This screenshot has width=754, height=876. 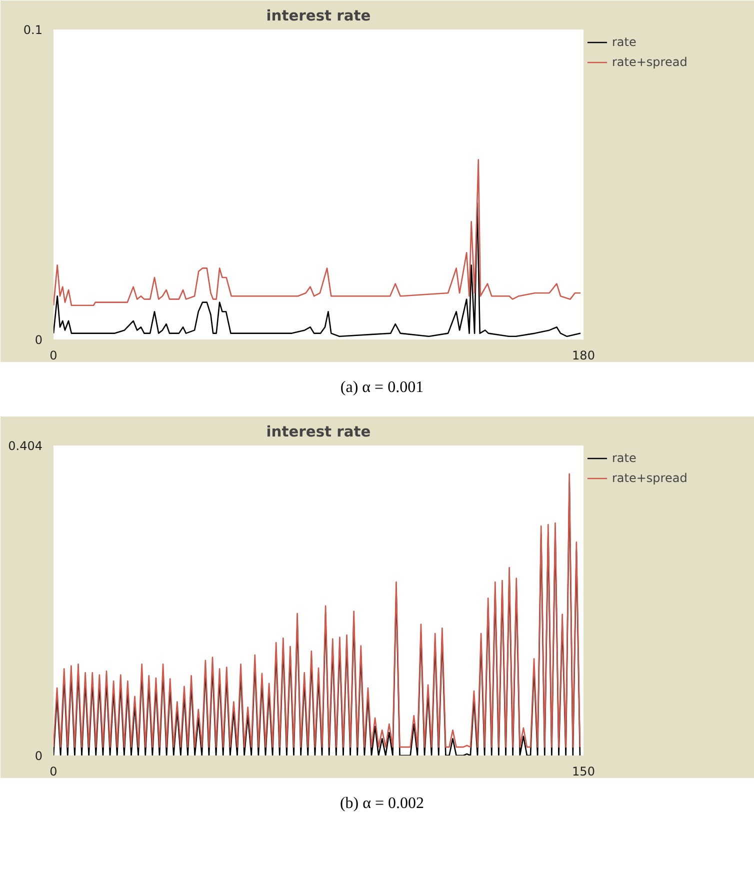 I want to click on x-tick-label: 150, so click(x=583, y=771).